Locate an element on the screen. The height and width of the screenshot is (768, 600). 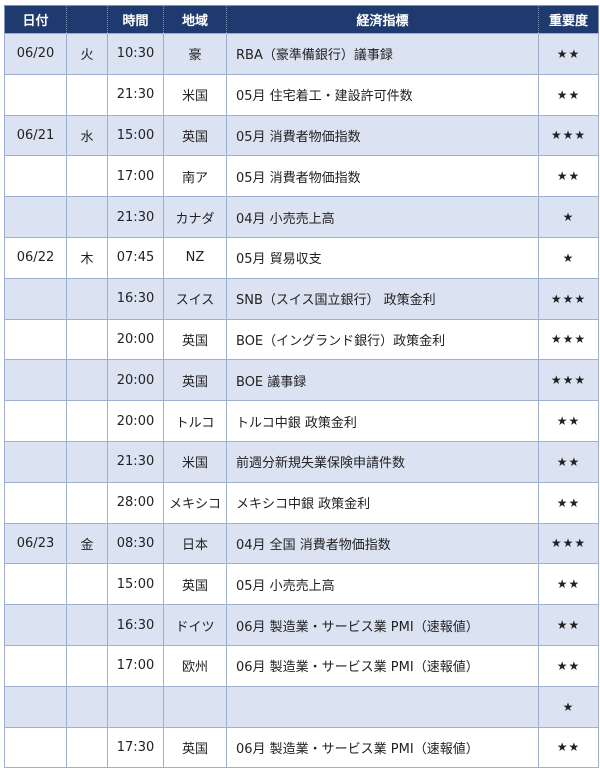
cell-date: 06/21 is located at coordinates (35, 135).